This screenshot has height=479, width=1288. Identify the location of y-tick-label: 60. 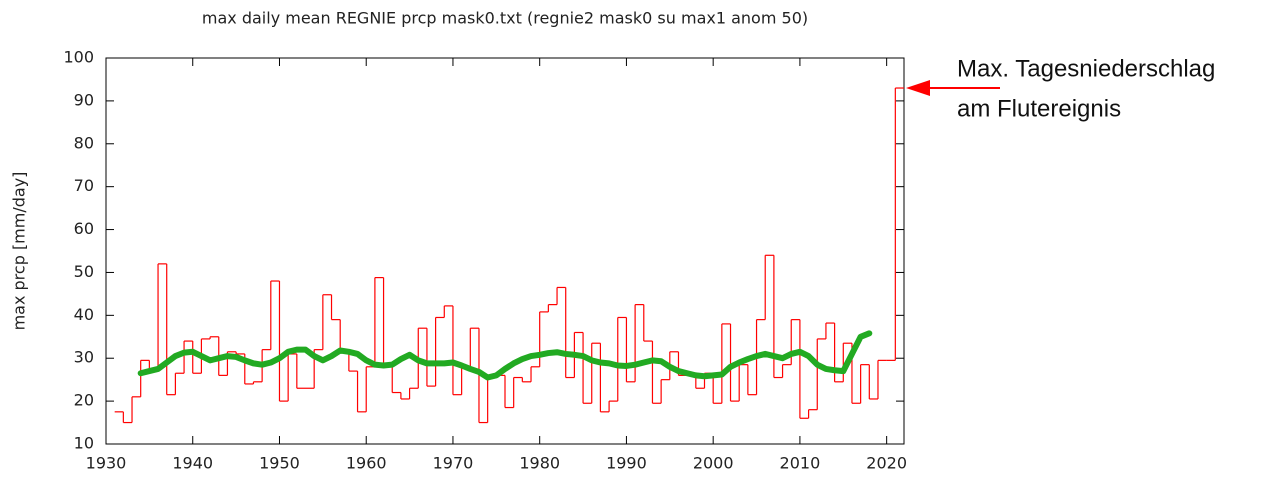
(84, 228).